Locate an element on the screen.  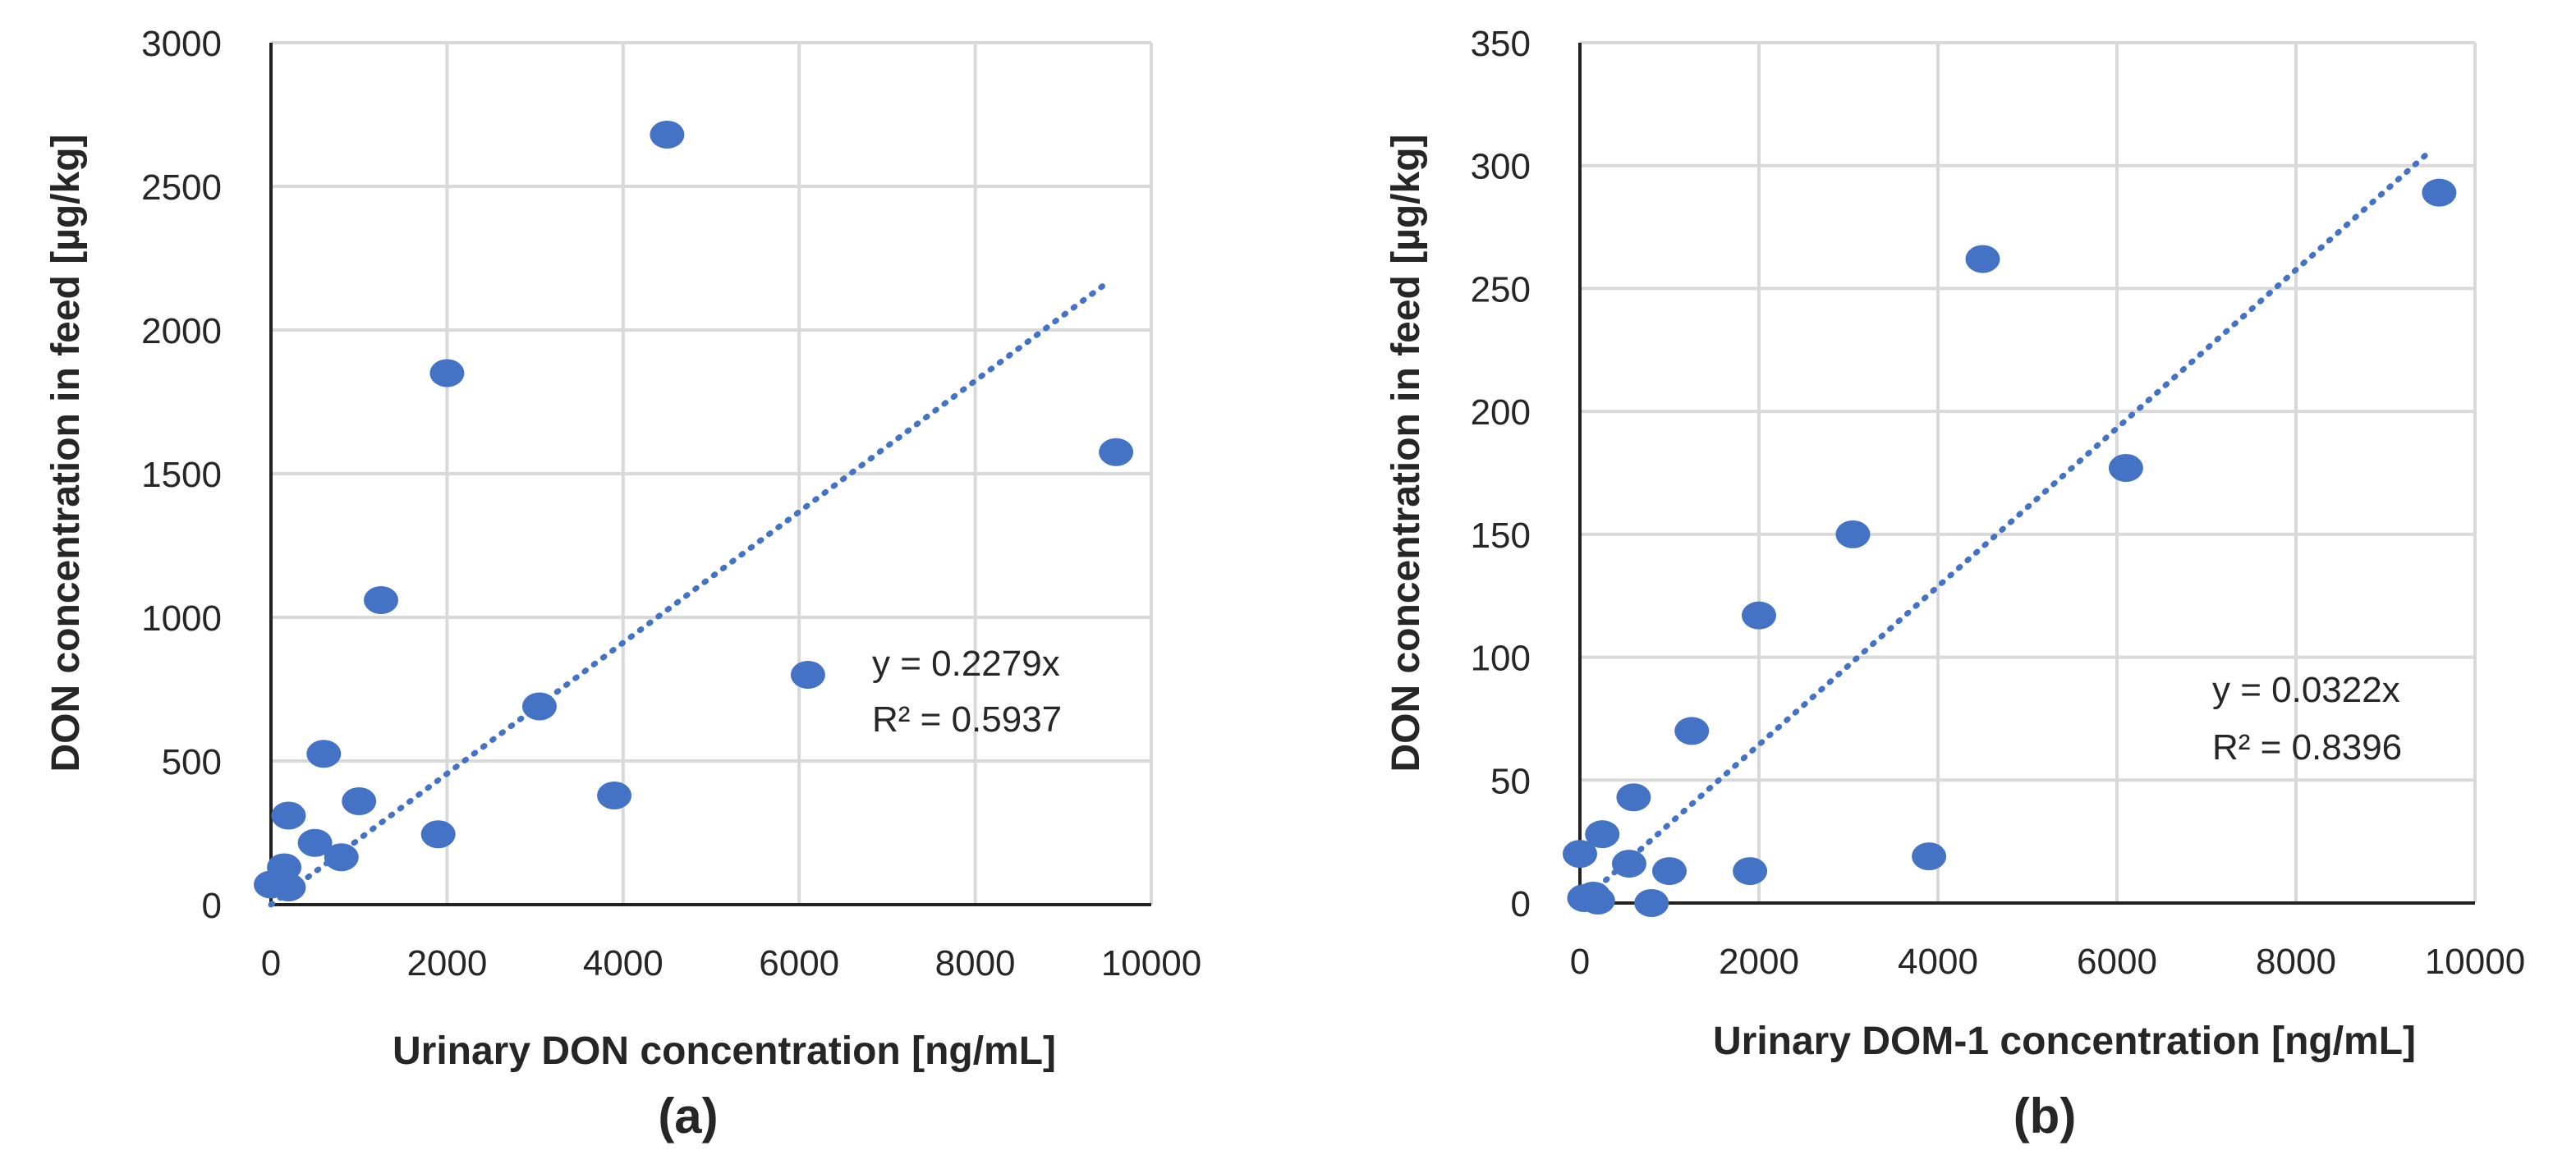
x-tick-b-3: 6000 is located at coordinates (2117, 962).